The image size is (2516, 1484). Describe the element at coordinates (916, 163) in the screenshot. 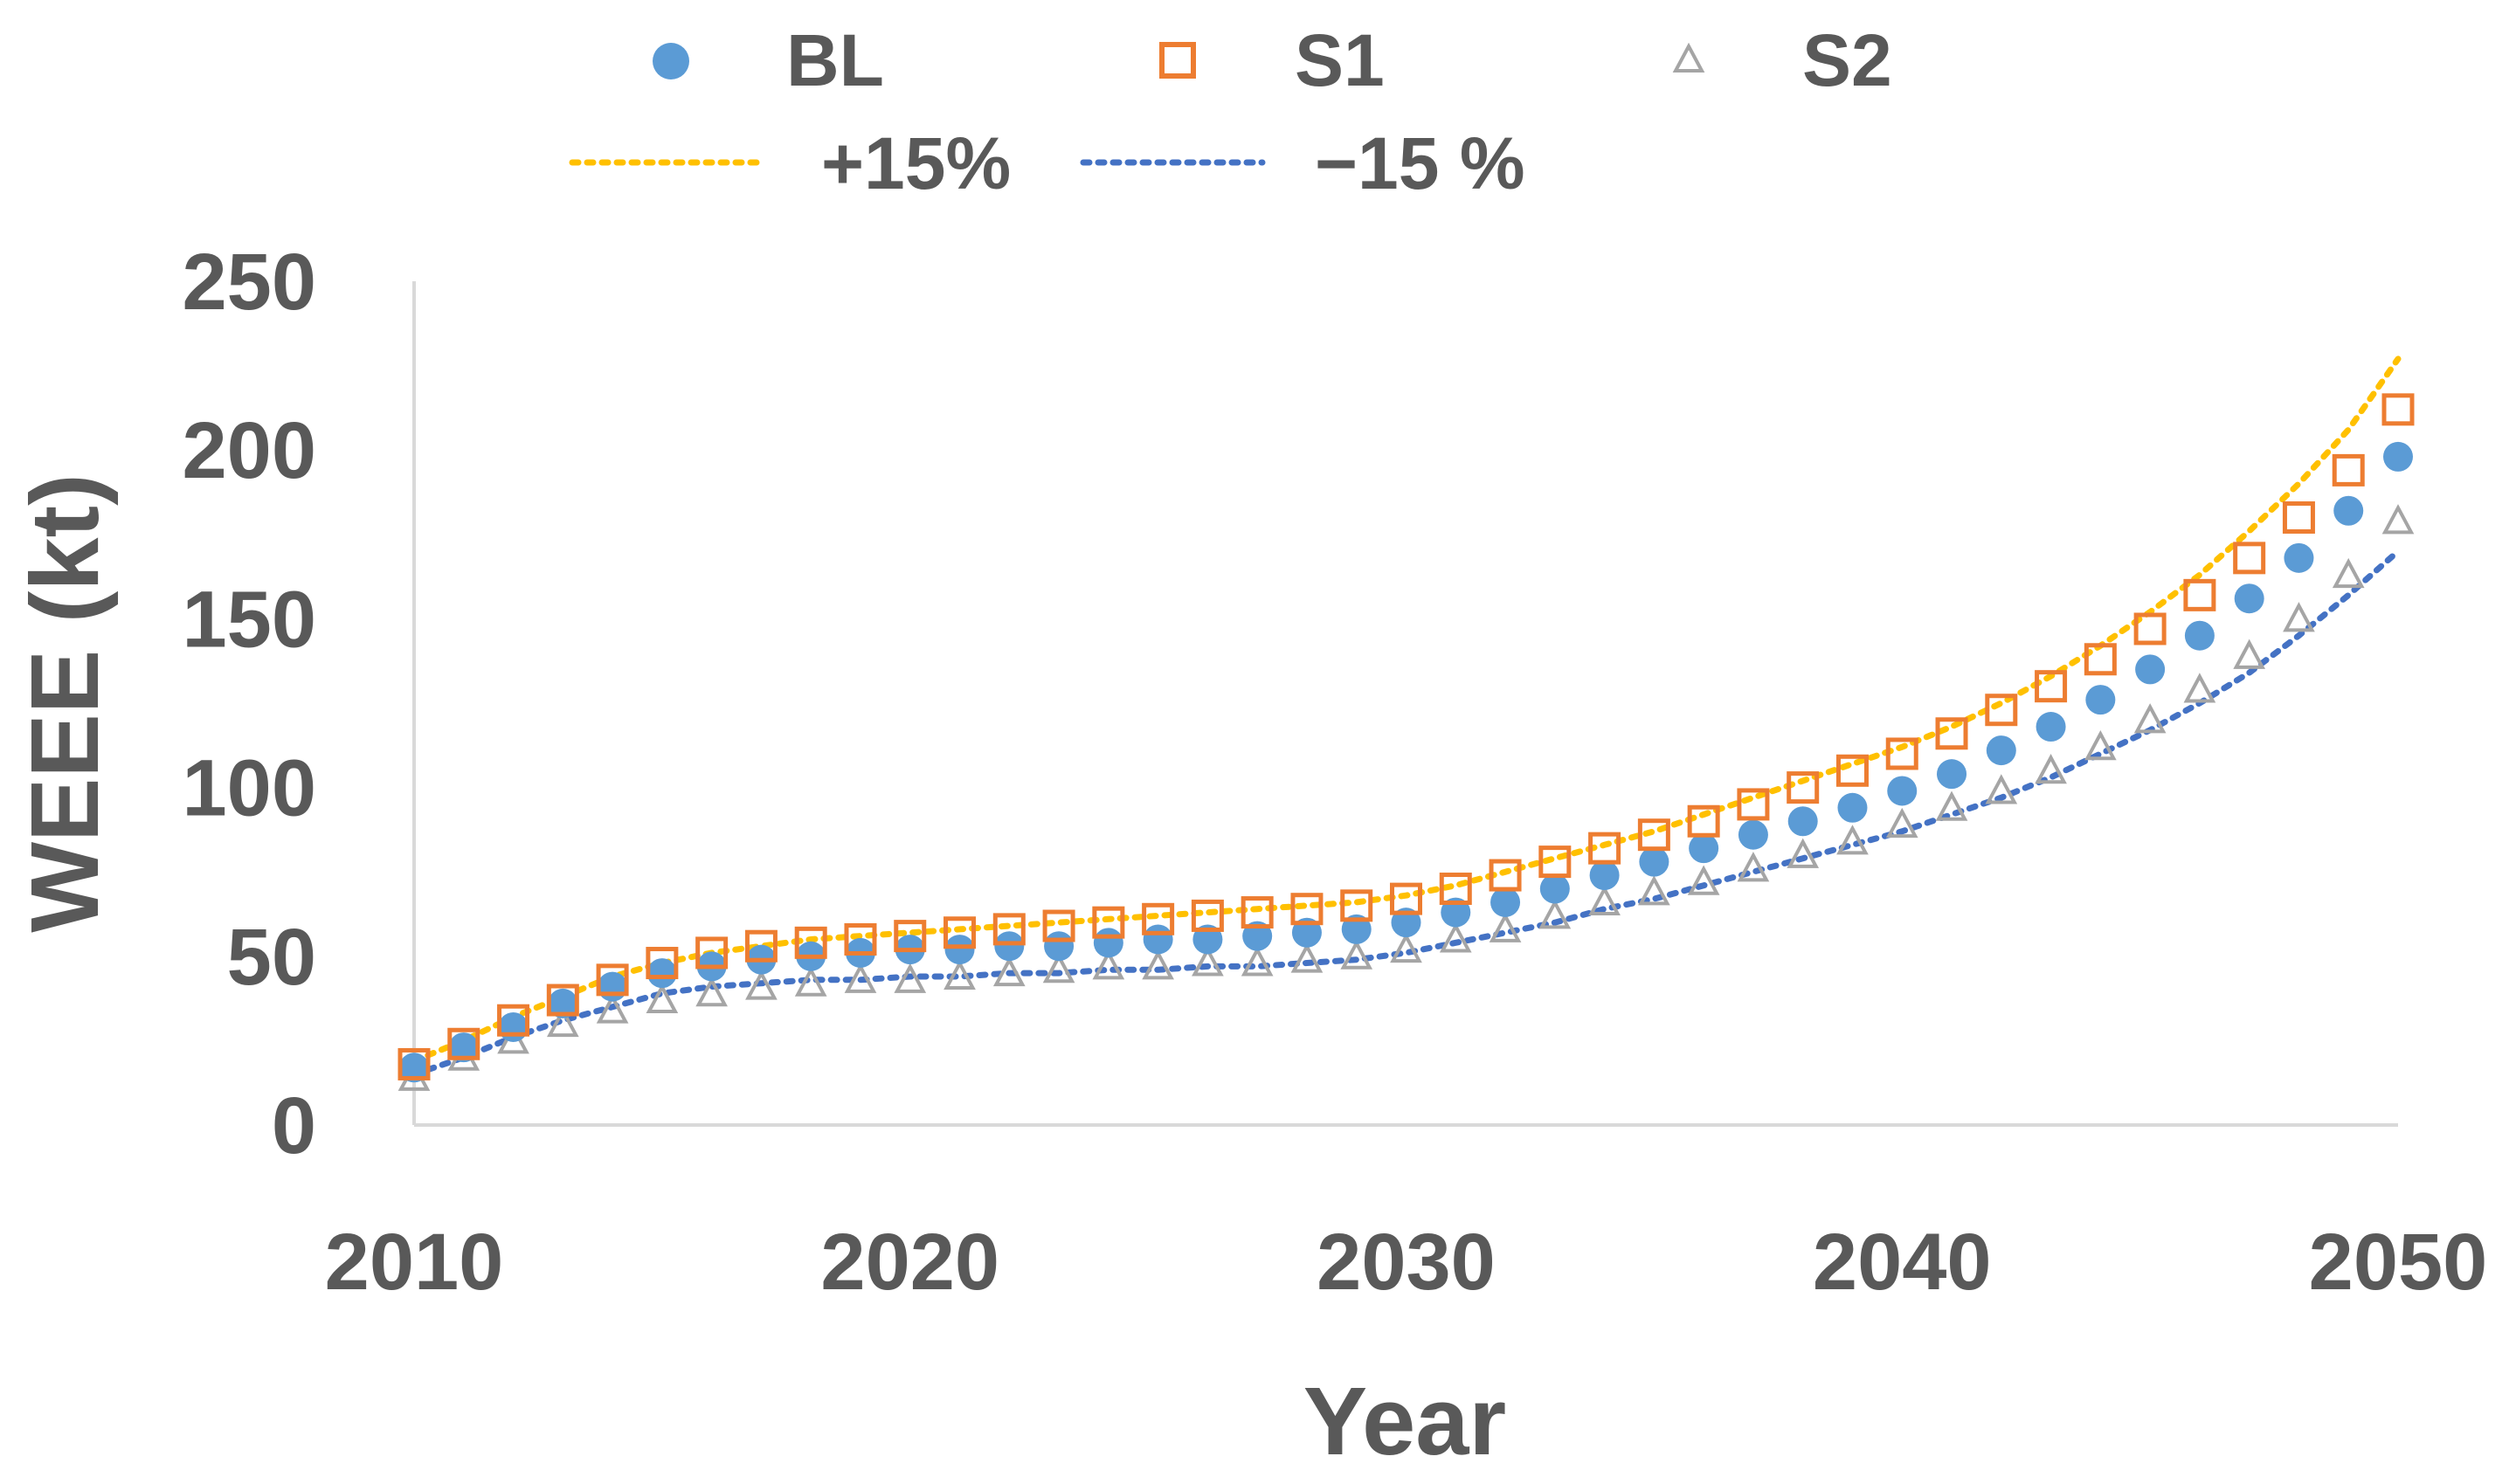

I see `legend-label-plus15: +15%` at that location.